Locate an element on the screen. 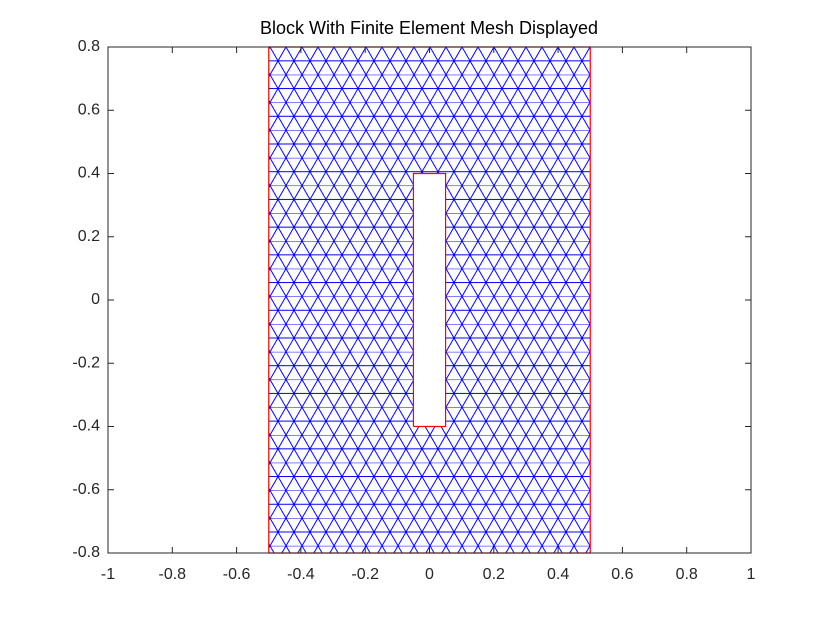 The height and width of the screenshot is (623, 830). x-tick-label: -0.2 is located at coordinates (365, 574).